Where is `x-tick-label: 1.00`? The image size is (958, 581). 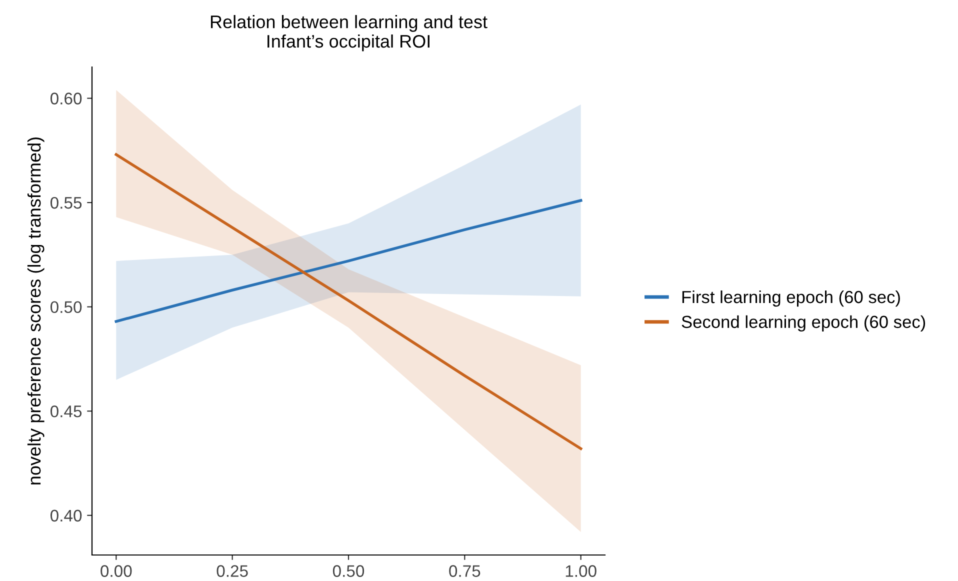 x-tick-label: 1.00 is located at coordinates (581, 571).